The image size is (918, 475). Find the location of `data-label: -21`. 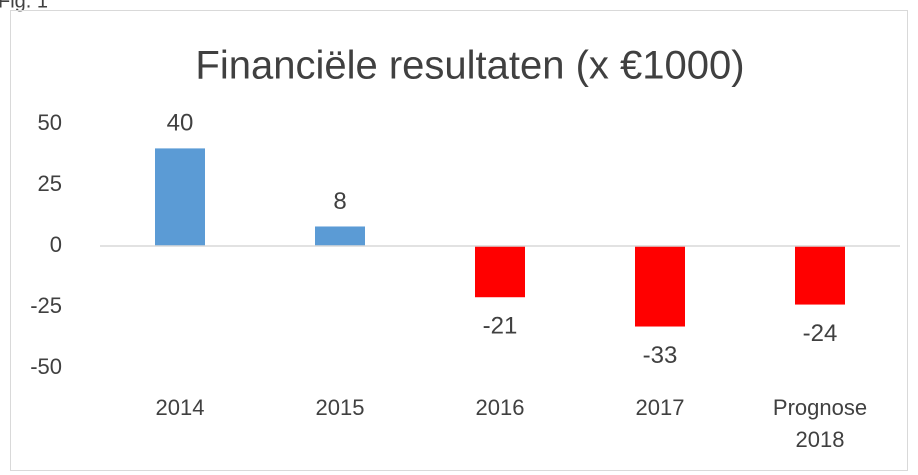

data-label: -21 is located at coordinates (500, 326).